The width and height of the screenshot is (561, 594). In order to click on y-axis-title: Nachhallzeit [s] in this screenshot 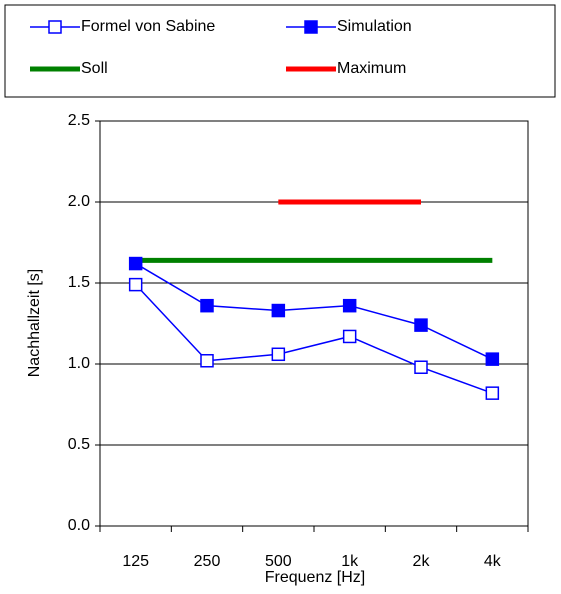, I will do `click(34, 323)`.